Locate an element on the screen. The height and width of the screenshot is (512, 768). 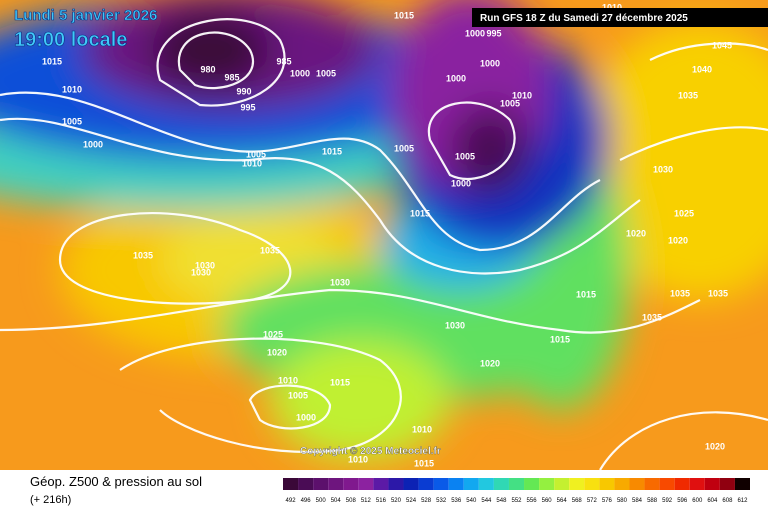
colorbar-label: 552 is located at coordinates (516, 501).